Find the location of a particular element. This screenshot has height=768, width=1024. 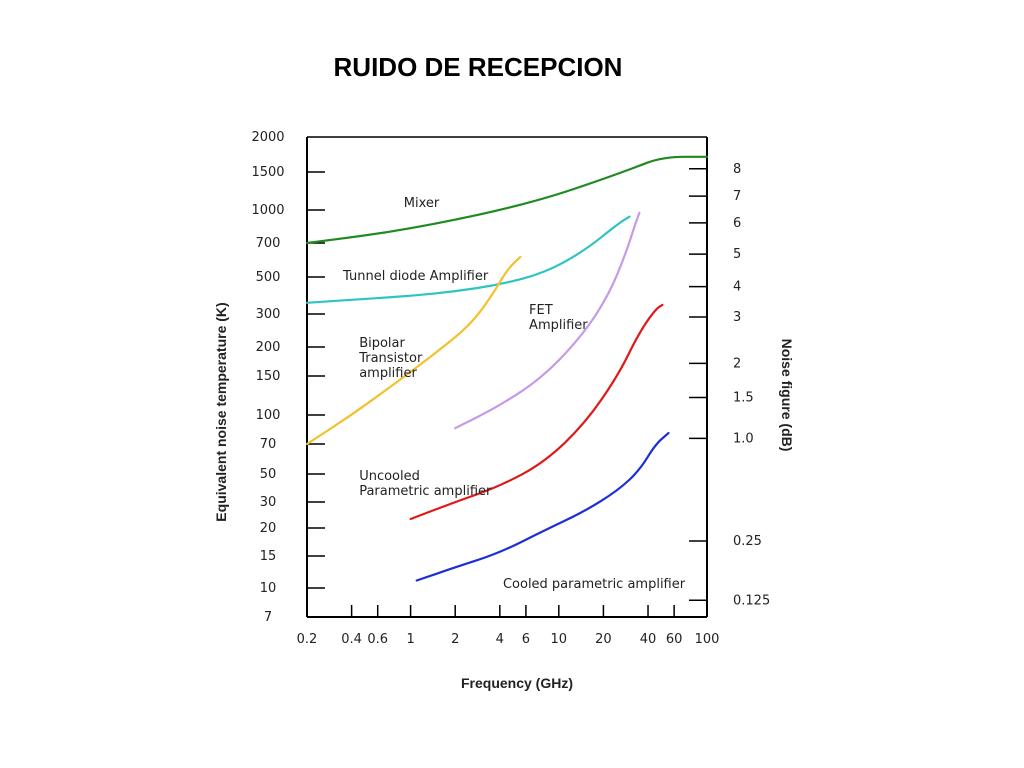

y-tick-label: 700 is located at coordinates (268, 243).